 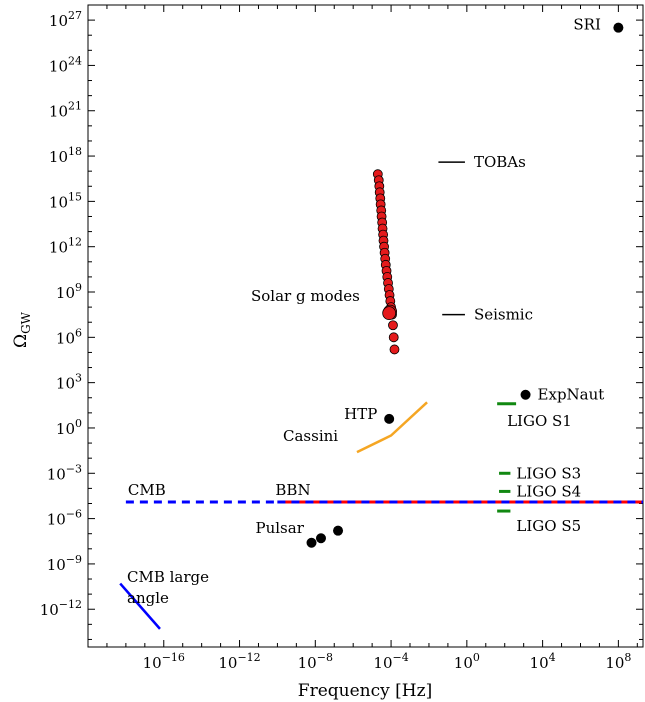 I want to click on y-tick-label: 10²⁴, so click(x=65, y=64).